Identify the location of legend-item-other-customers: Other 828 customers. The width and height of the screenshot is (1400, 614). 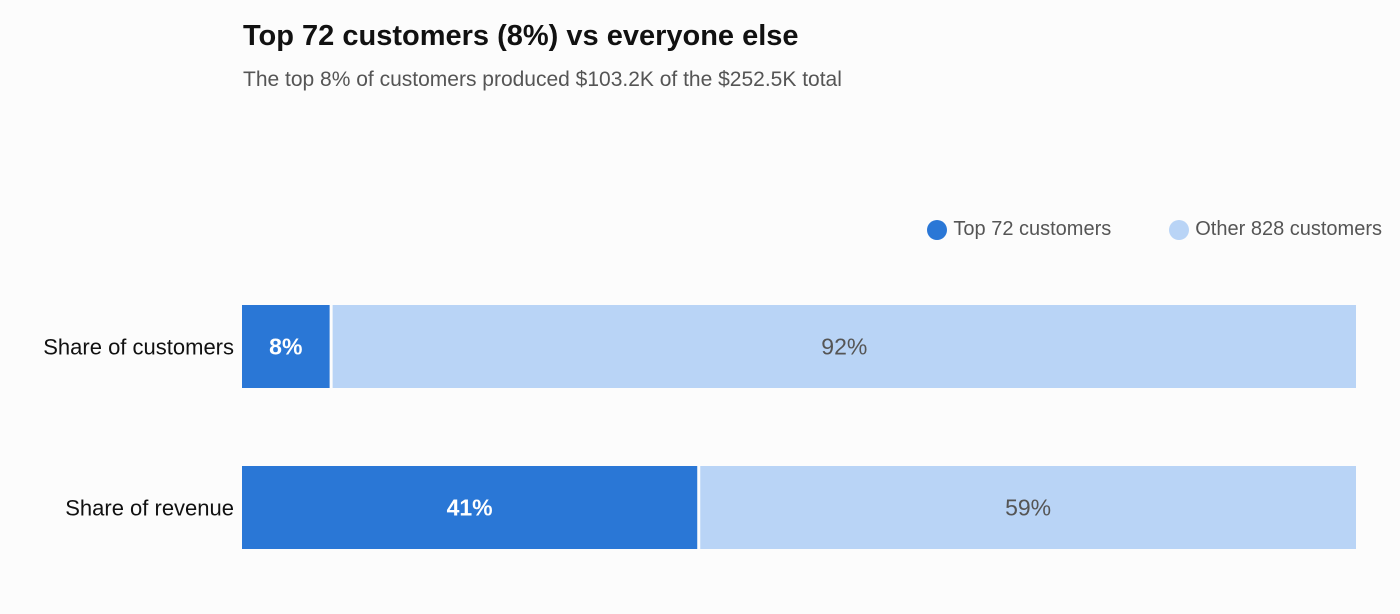
(1275, 229).